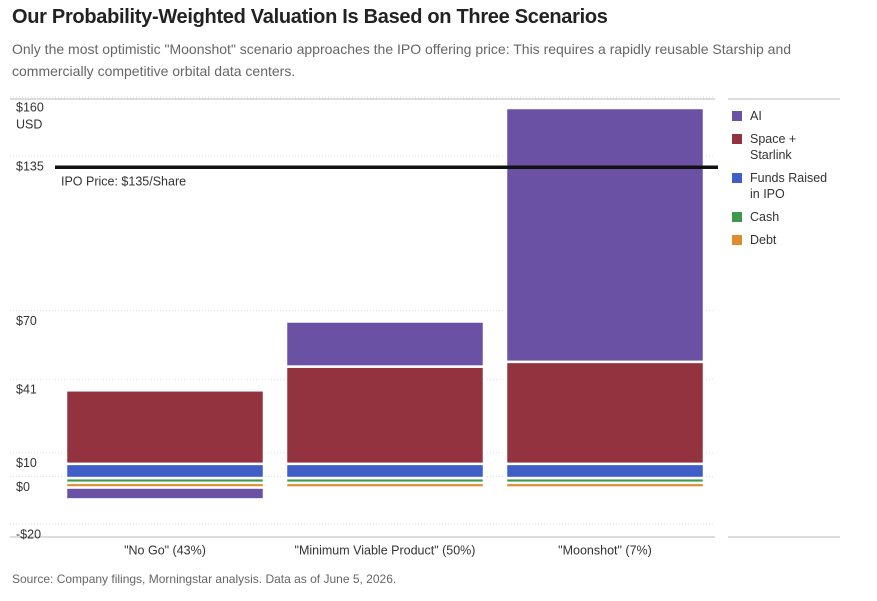  Describe the element at coordinates (756, 116) in the screenshot. I see `legend-label: AI` at that location.